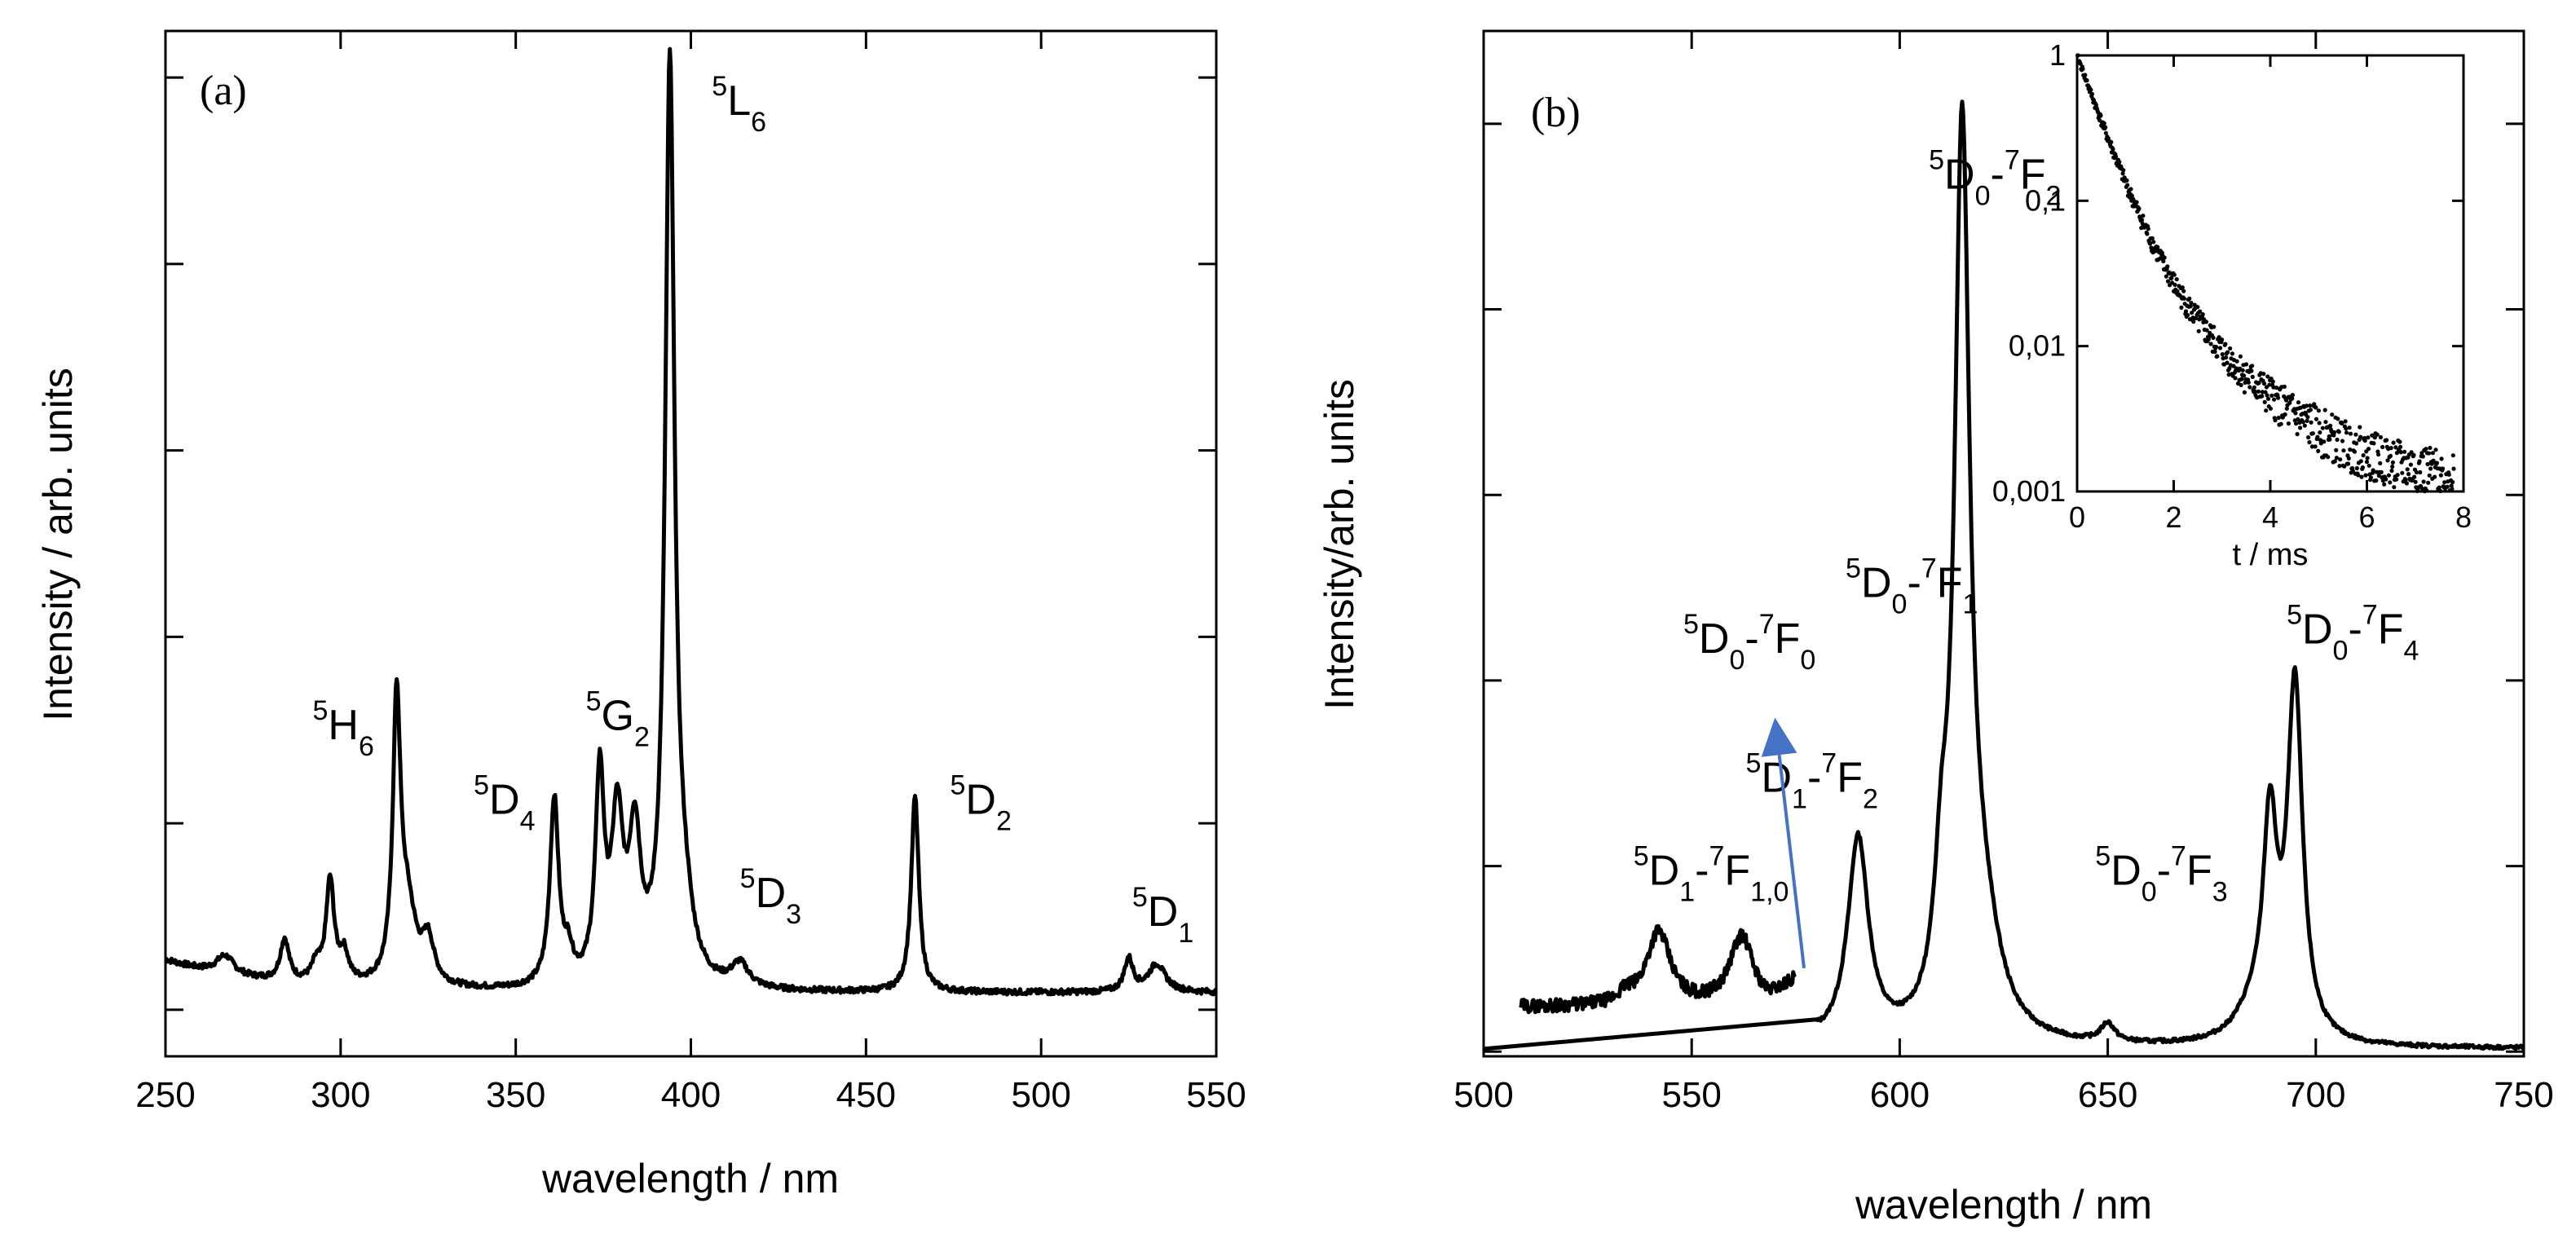 The height and width of the screenshot is (1256, 2576). I want to click on panel-a-y-axis-label: Intensity / arb. units, so click(58, 544).